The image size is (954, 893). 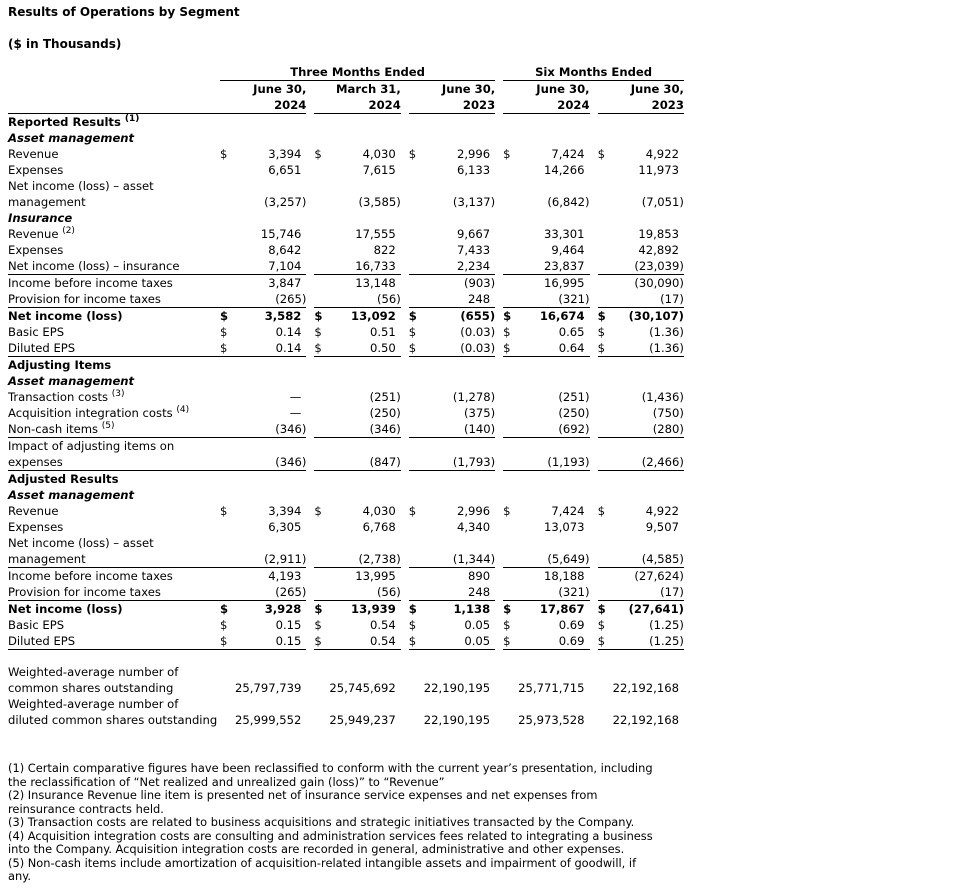 I want to click on row-label: Diluted EPS, so click(x=114, y=641).